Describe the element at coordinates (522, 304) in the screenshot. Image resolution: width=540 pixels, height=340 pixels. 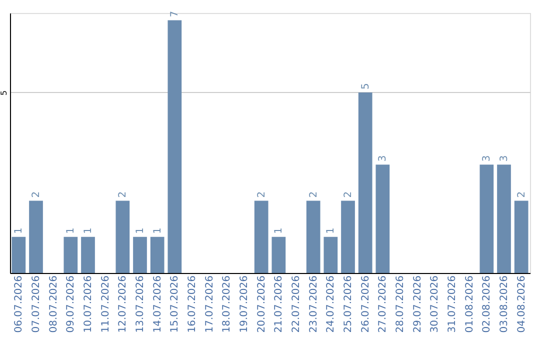
I see `x-tick-label: 04.08.2026` at that location.